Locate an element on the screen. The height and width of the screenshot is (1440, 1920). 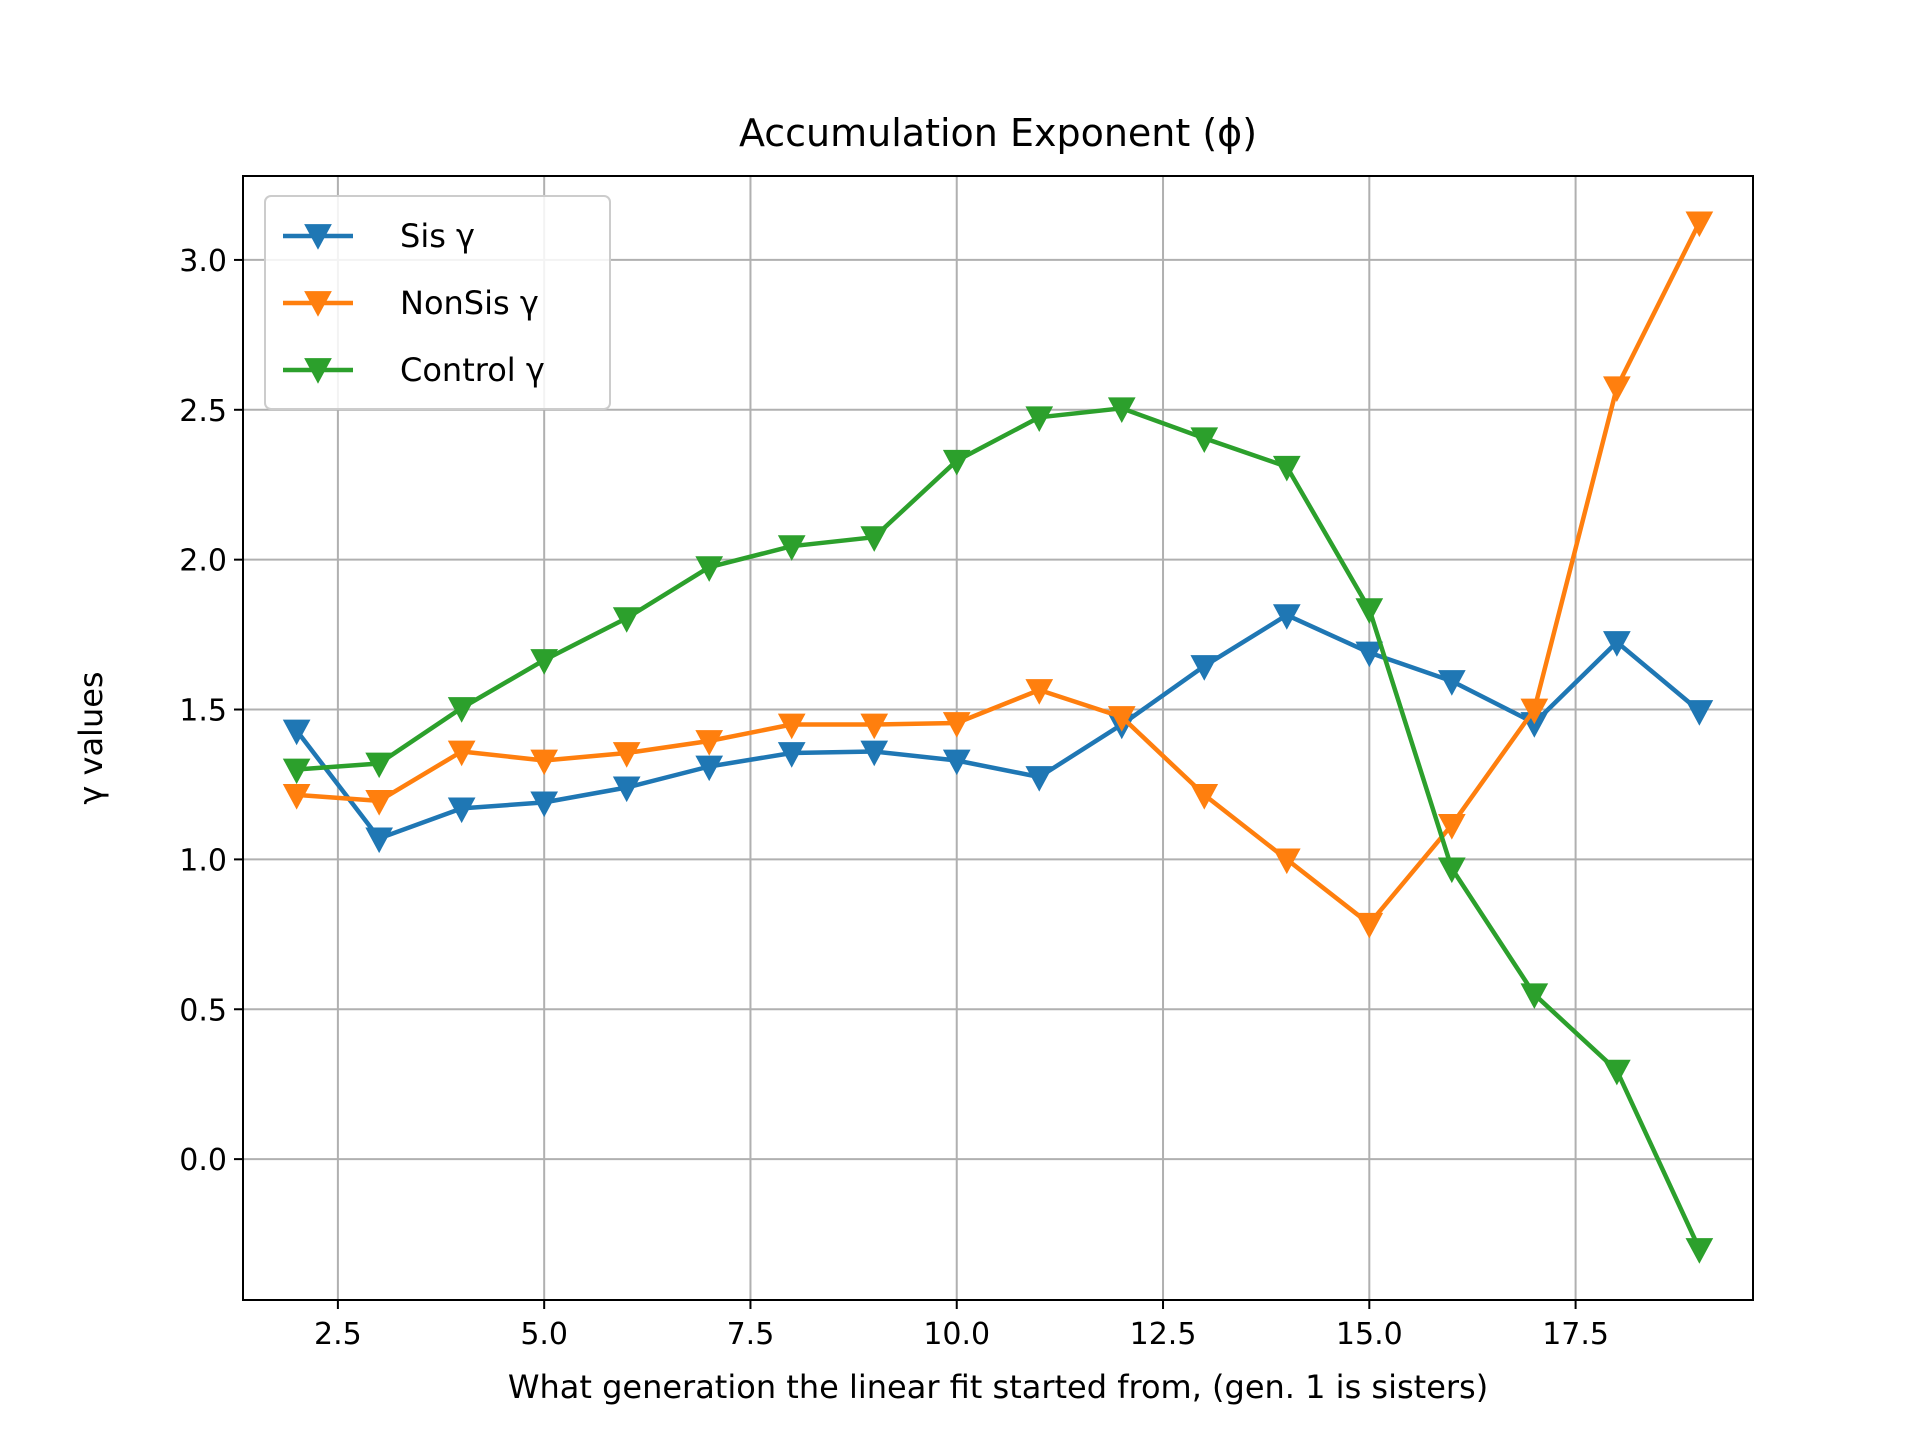
y-axis-label: γ values is located at coordinates (91, 737).